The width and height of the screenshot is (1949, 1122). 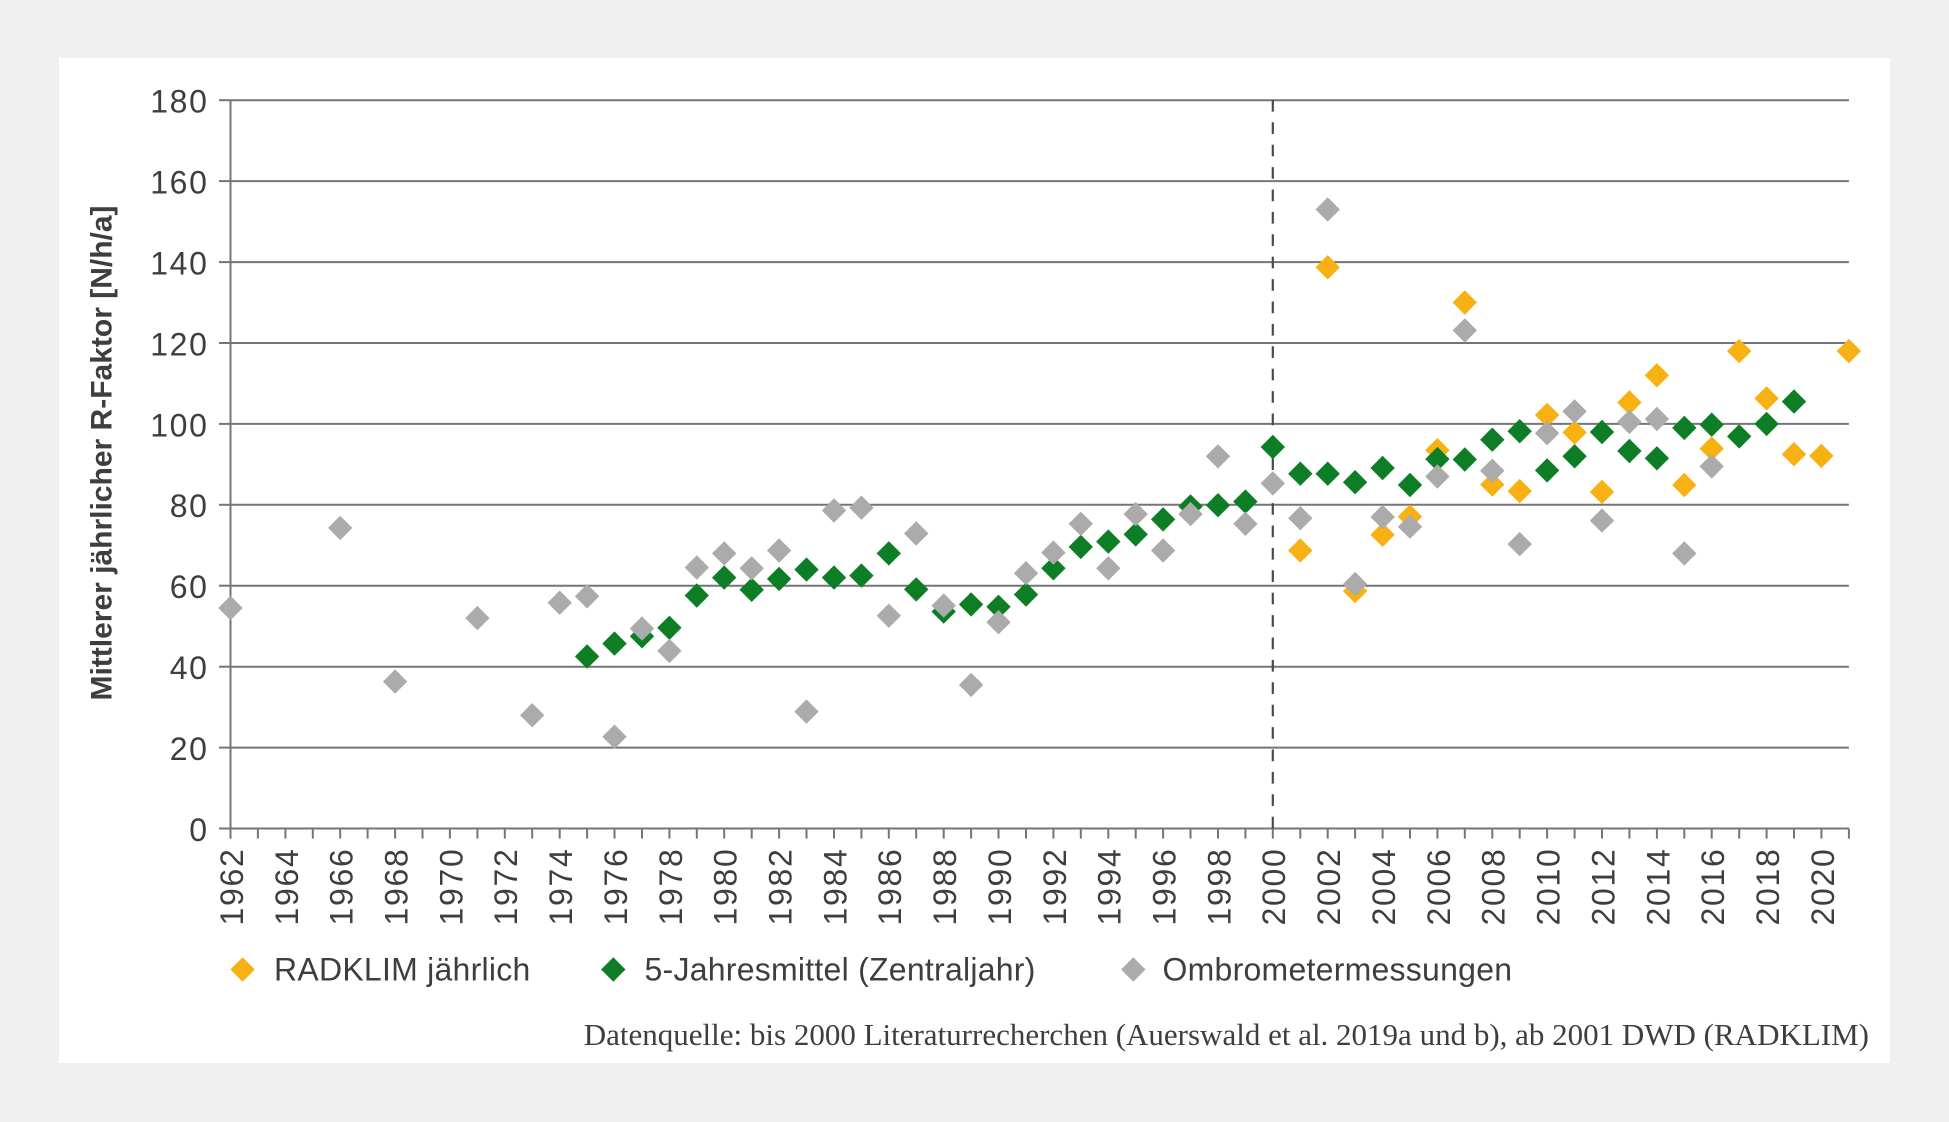 I want to click on svg-text: 5-Jahresmittel (Zentraljahr), so click(x=840, y=970).